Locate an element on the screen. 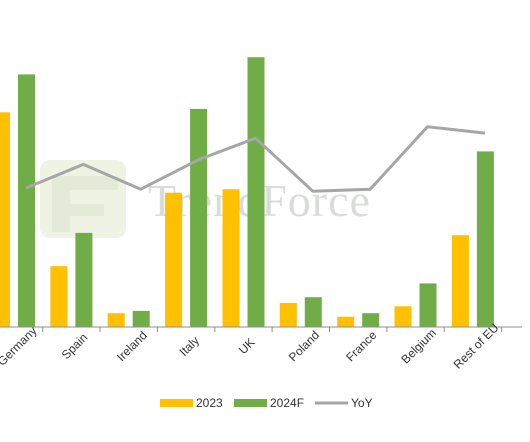  x-tick-label-italy: Italy is located at coordinates (189, 345).